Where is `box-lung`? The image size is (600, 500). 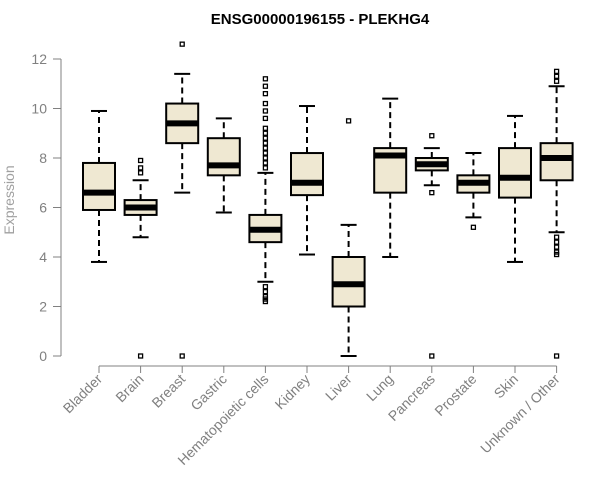
box-lung is located at coordinates (390, 177).